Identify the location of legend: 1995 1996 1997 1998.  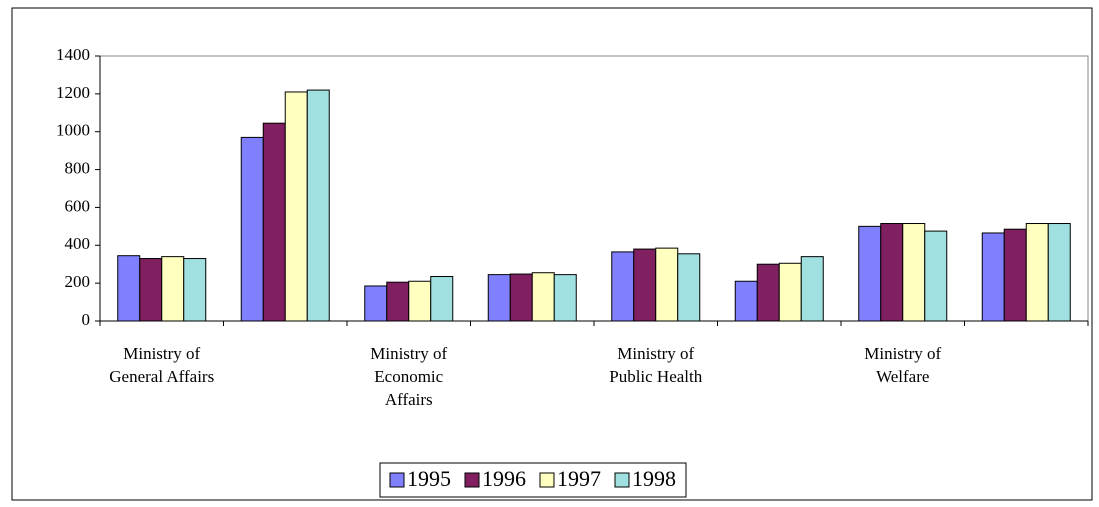
(533, 480).